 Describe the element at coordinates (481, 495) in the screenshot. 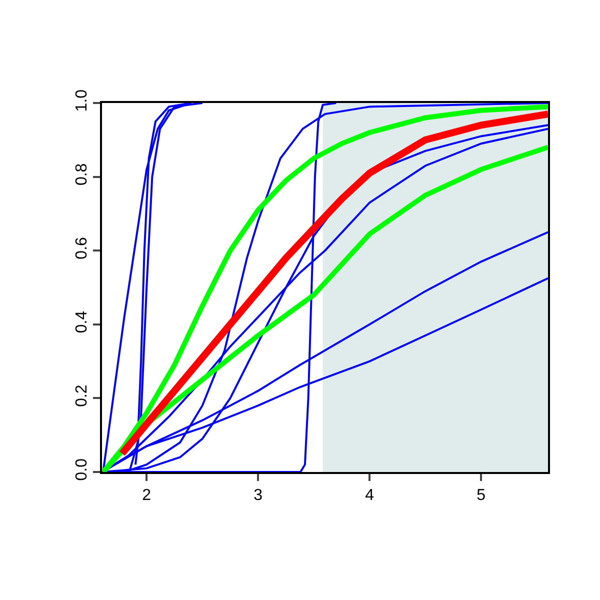

I see `x-tick-label: 5` at that location.